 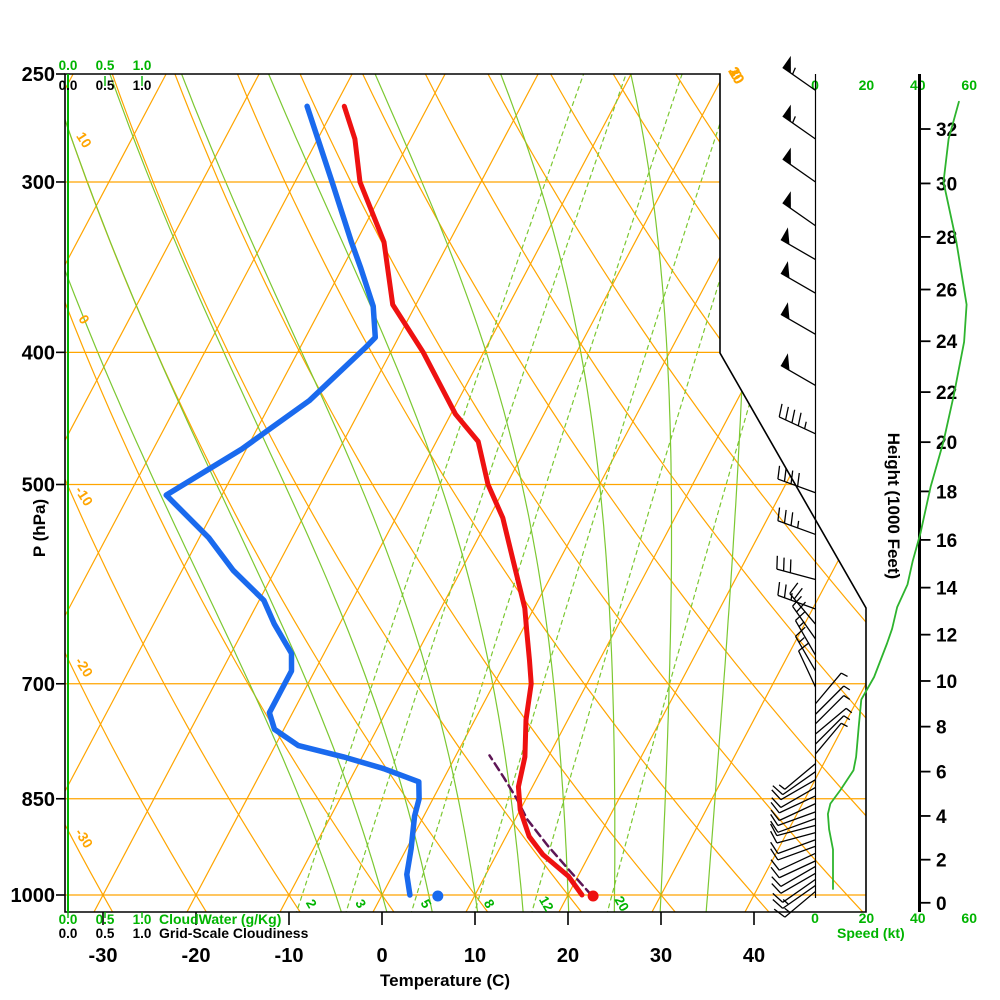 I want to click on height-tick-label: 26, so click(x=946, y=291).